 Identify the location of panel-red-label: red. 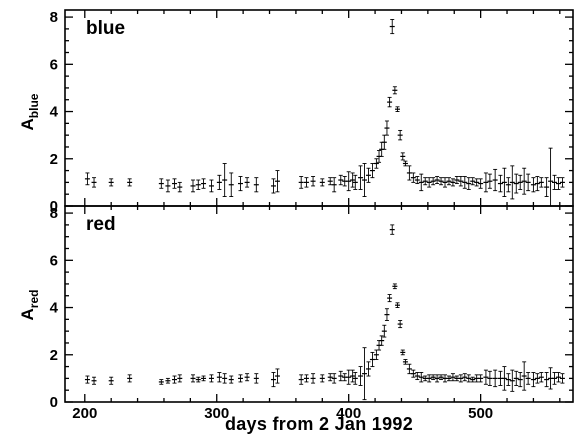
(101, 224).